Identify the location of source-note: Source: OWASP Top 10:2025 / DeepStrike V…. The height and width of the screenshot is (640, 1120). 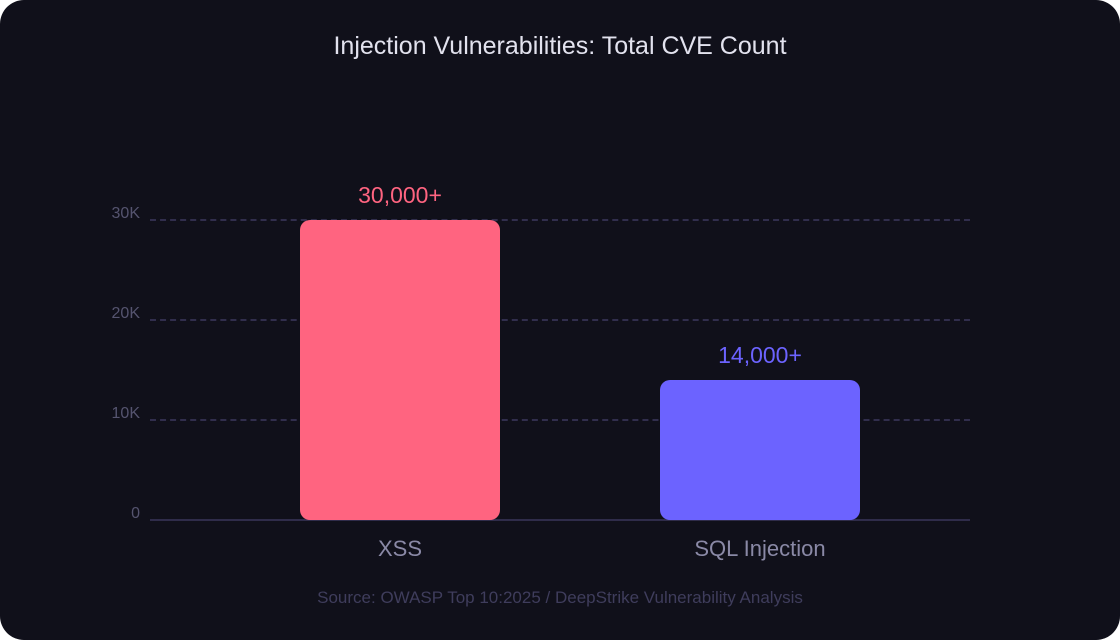
(560, 597).